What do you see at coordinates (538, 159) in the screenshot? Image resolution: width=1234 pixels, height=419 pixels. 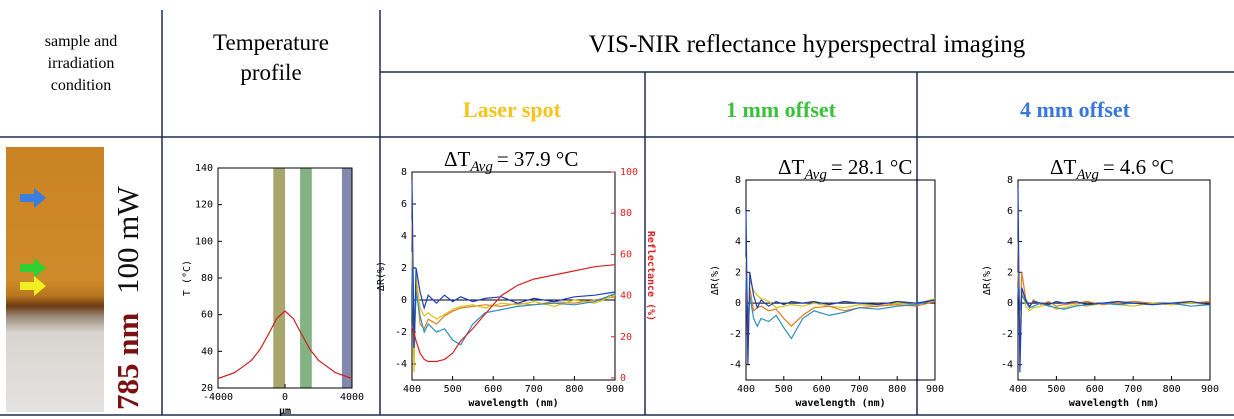 I see `annotation-value: = 37.9 °C` at bounding box center [538, 159].